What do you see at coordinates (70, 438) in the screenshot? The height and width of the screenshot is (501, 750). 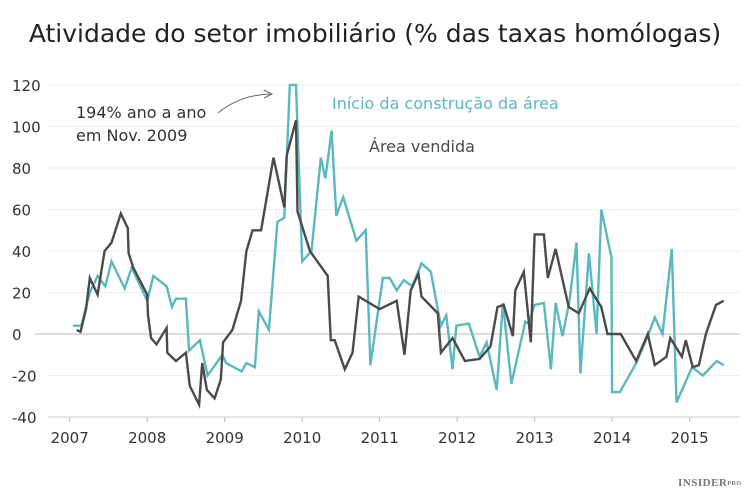 I see `x-tick-label: 2007` at bounding box center [70, 438].